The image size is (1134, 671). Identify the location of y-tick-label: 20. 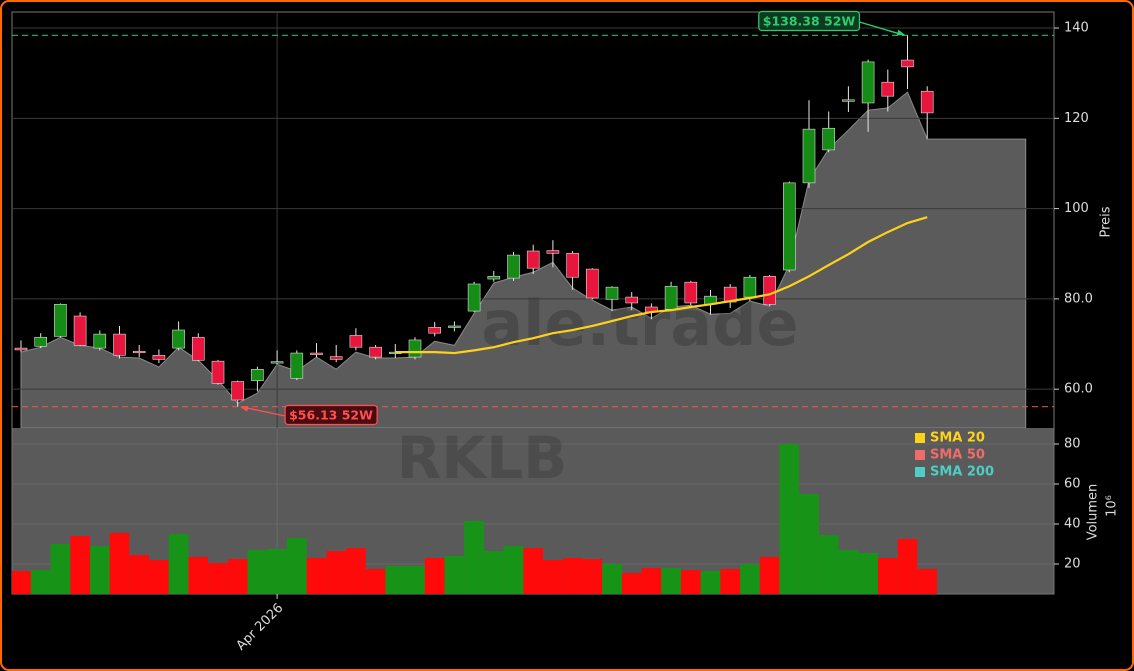
(1072, 564).